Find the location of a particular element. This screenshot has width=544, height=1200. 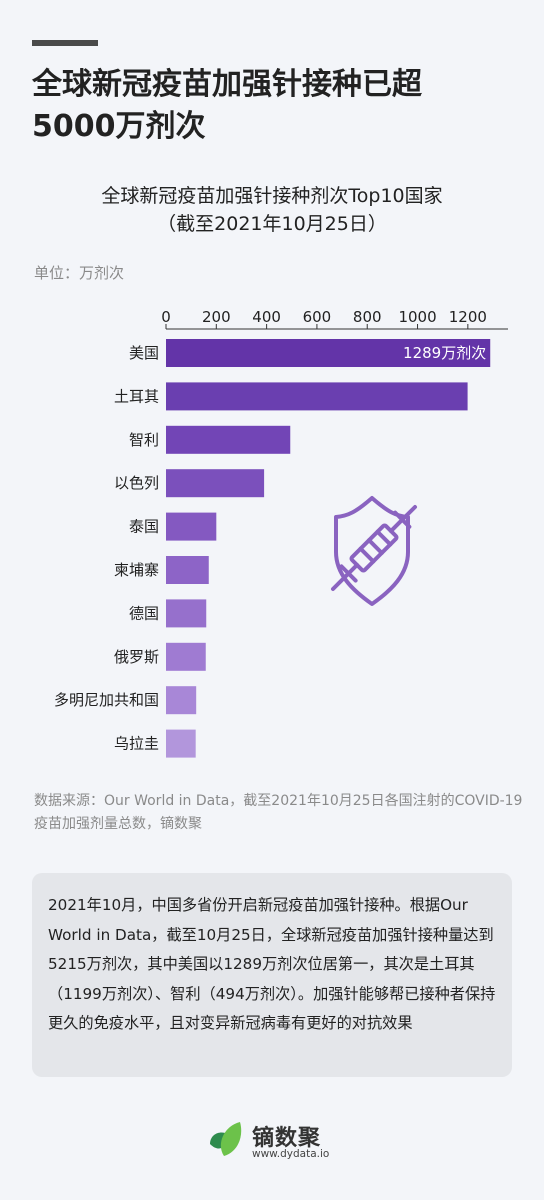

category-label: 柬埔寨 is located at coordinates (136, 570).